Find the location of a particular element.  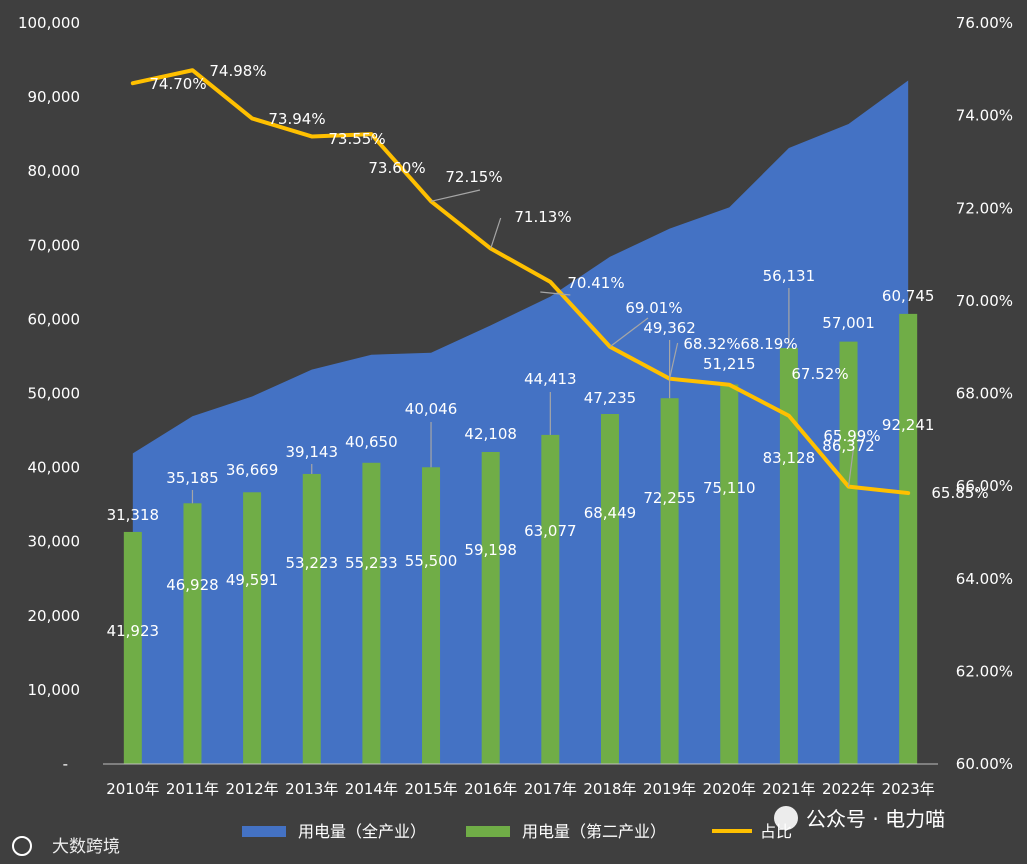

line-data-label-8: 69.01% is located at coordinates (653, 308).